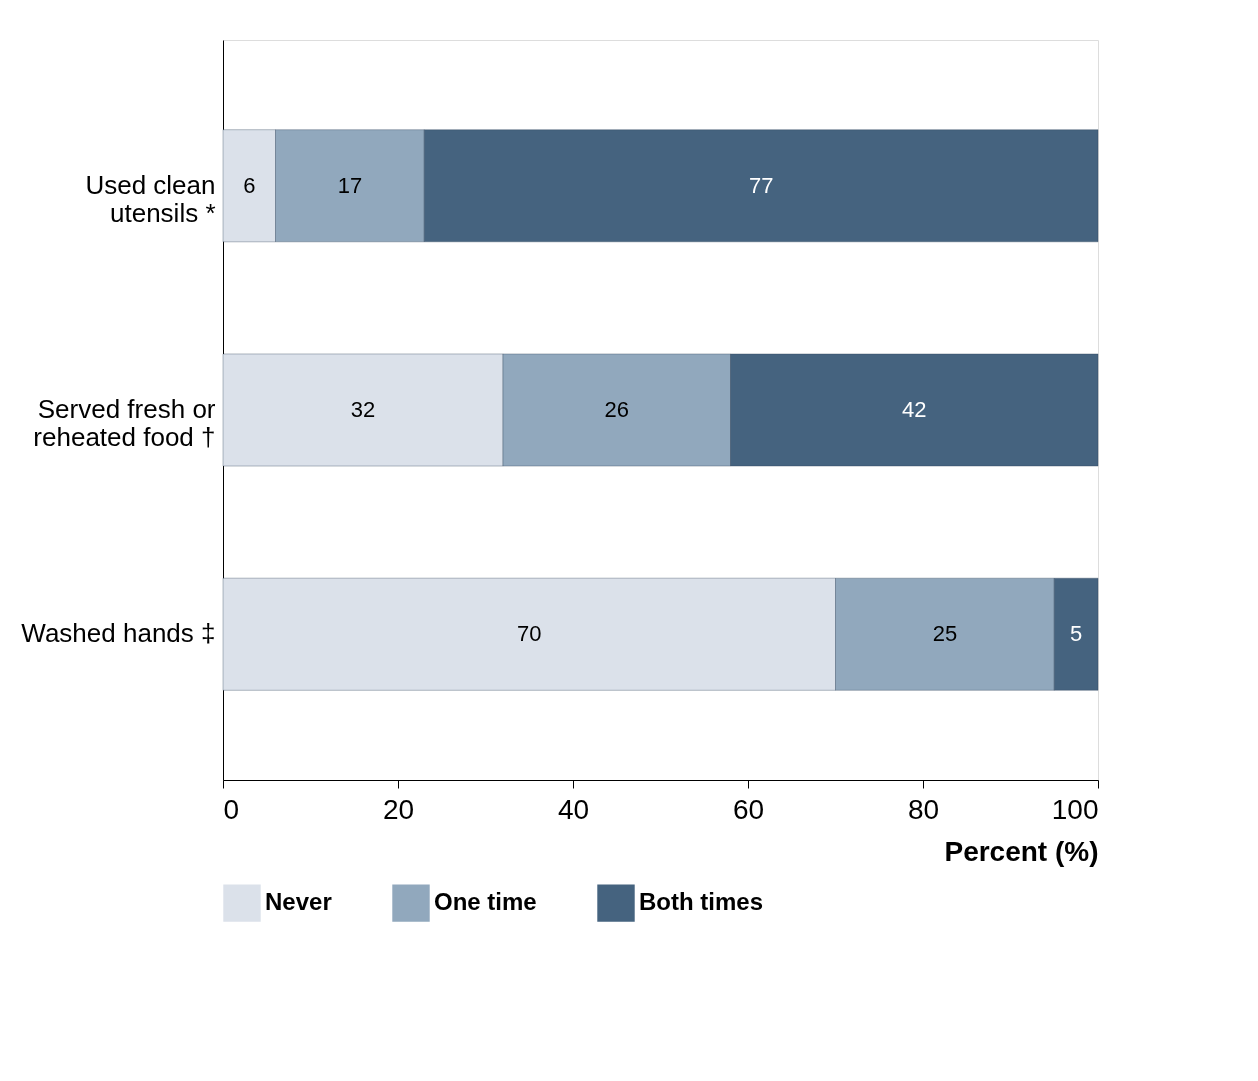 Image resolution: width=1258 pixels, height=1081 pixels. Describe the element at coordinates (124, 423) in the screenshot. I see `y-tick-label: Served fresh or reheated food †` at that location.